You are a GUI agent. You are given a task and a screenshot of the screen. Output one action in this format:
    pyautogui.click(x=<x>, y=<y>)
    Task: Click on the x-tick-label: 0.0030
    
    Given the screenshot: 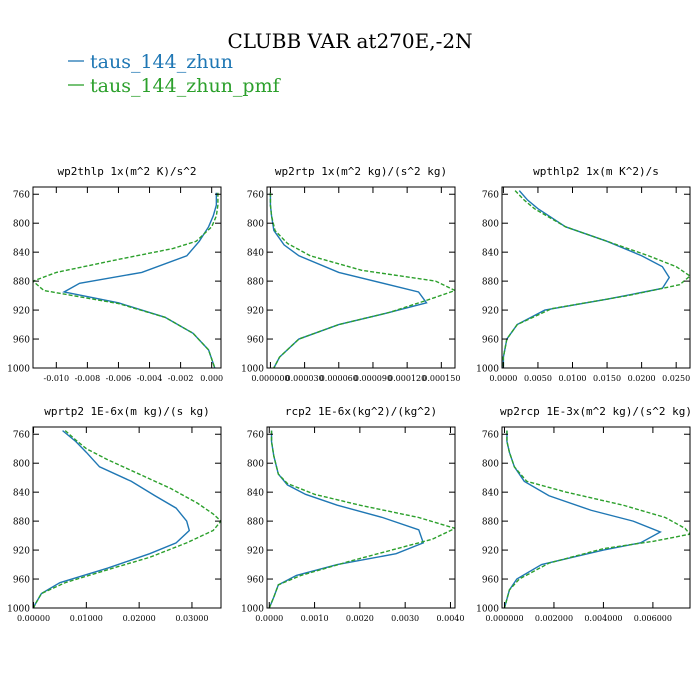 What is the action you would take?
    pyautogui.click(x=405, y=618)
    